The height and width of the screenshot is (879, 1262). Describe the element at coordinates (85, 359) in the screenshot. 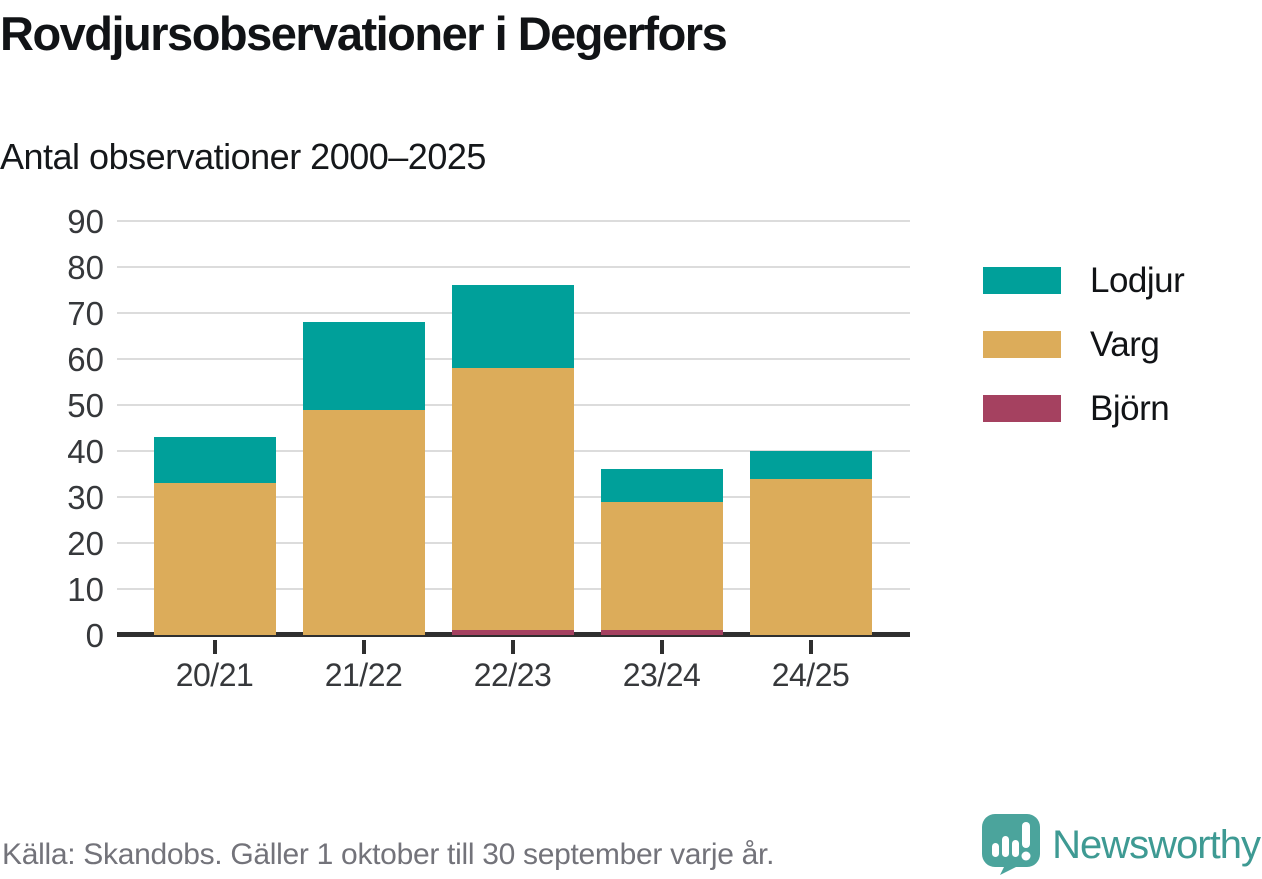

I see `y-tick-label: 60` at that location.